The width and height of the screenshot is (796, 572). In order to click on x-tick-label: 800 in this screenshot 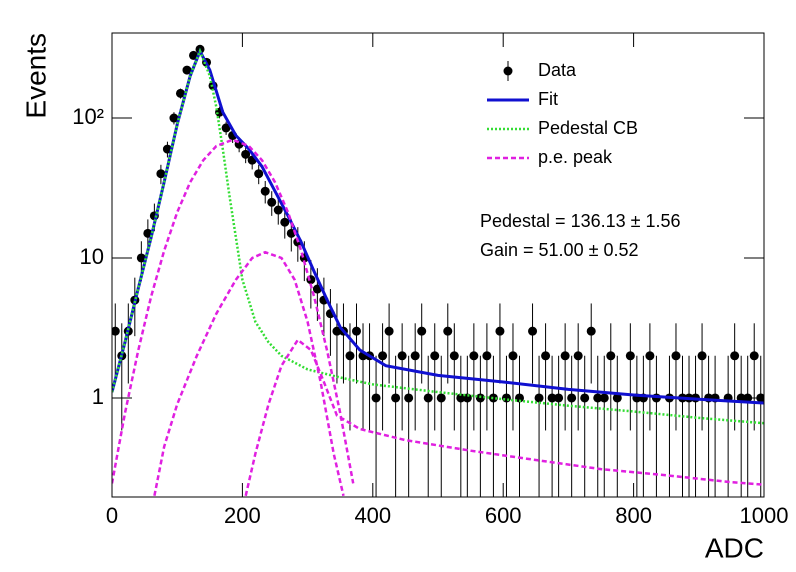, I will do `click(633, 515)`.